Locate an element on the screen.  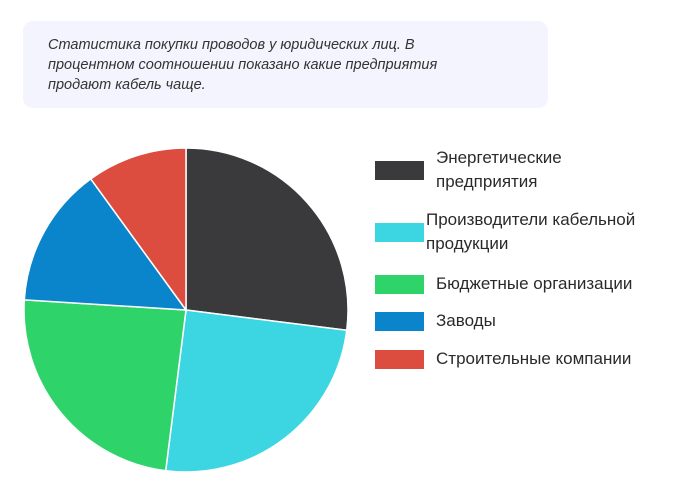
legend-label-energy: Энергетические предприятия is located at coordinates (499, 170).